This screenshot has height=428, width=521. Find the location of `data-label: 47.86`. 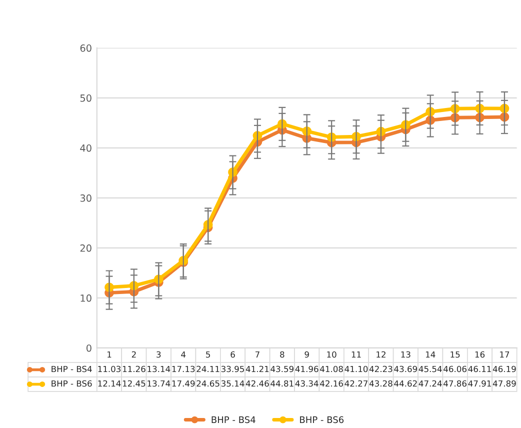

data-label: 47.86 is located at coordinates (455, 383).